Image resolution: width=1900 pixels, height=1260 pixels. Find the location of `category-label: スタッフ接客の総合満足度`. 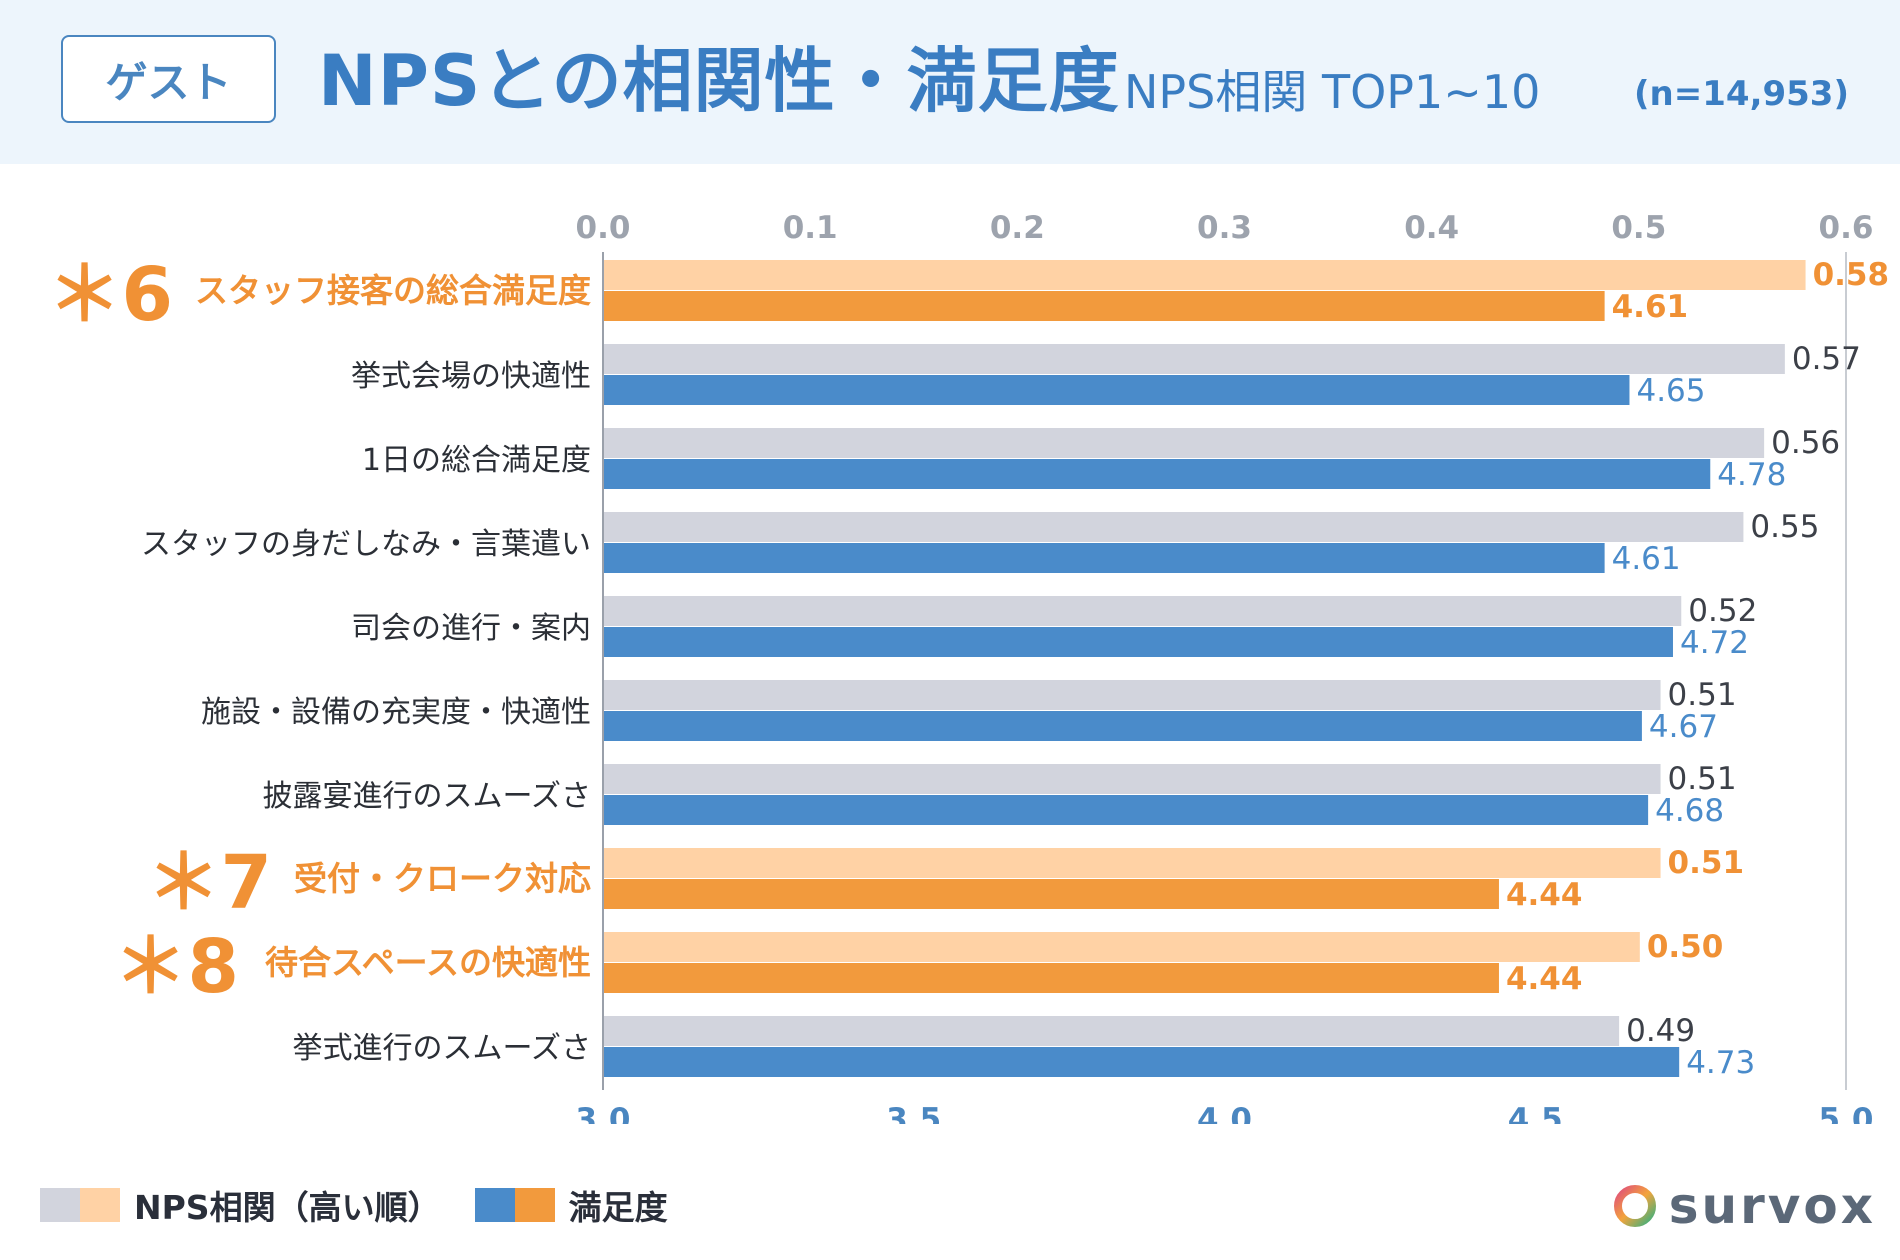

category-label: スタッフ接客の総合満足度 is located at coordinates (393, 290).